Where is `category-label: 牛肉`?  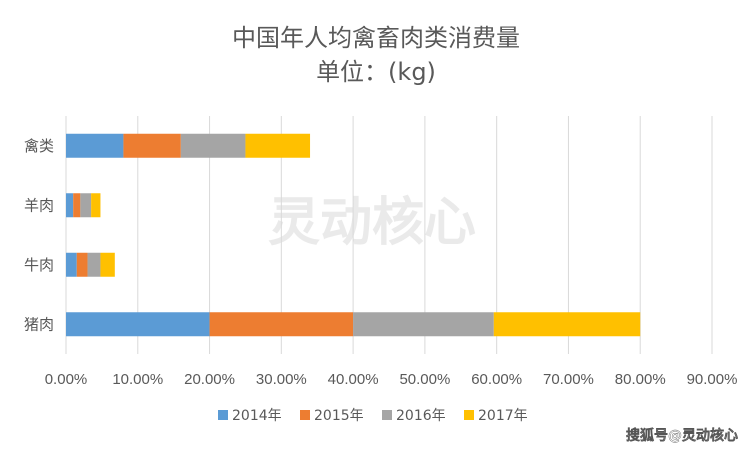
category-label: 牛肉 is located at coordinates (39, 265).